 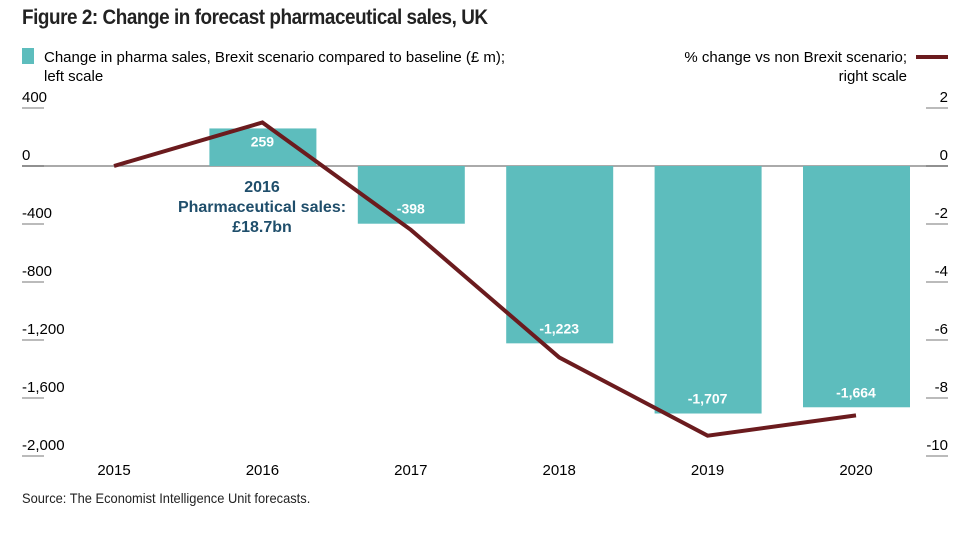 I want to click on x-tick-label: 2019, so click(x=707, y=470).